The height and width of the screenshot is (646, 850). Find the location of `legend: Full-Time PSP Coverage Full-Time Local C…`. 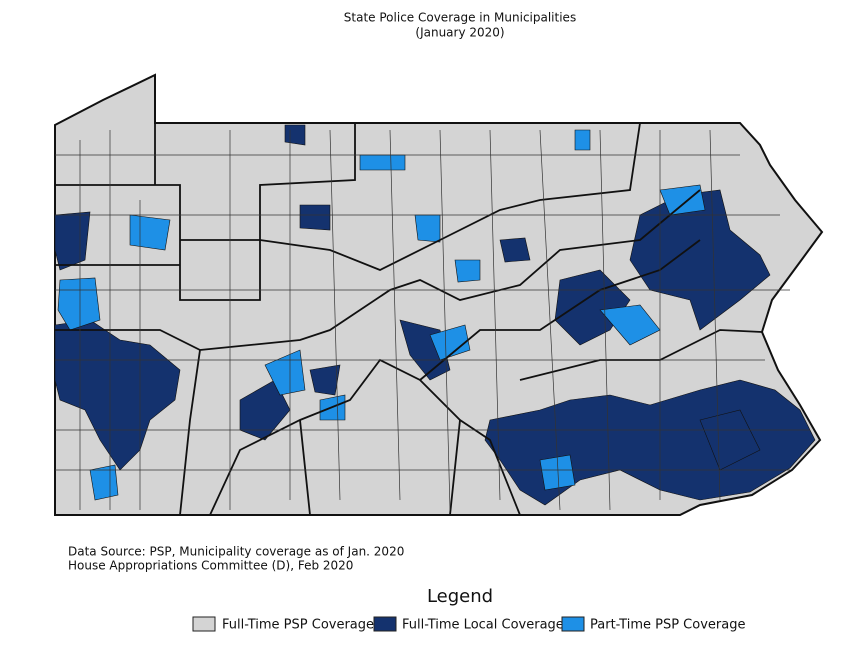

legend: Full-Time PSP Coverage Full-Time Local C… is located at coordinates (468, 624).